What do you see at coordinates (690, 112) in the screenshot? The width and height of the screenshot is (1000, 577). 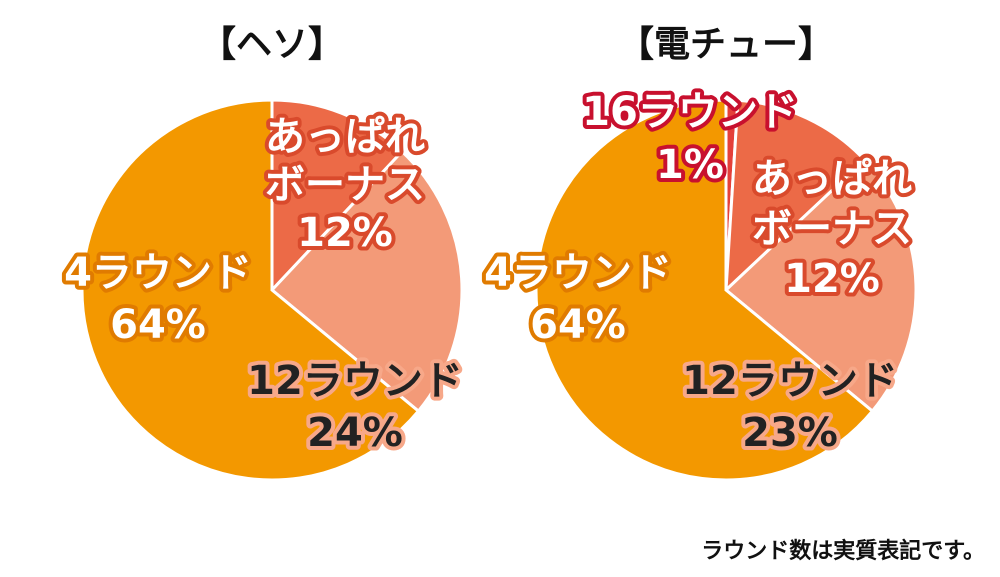 I see `label-denchu-r16-line1: 16ラウンド` at bounding box center [690, 112].